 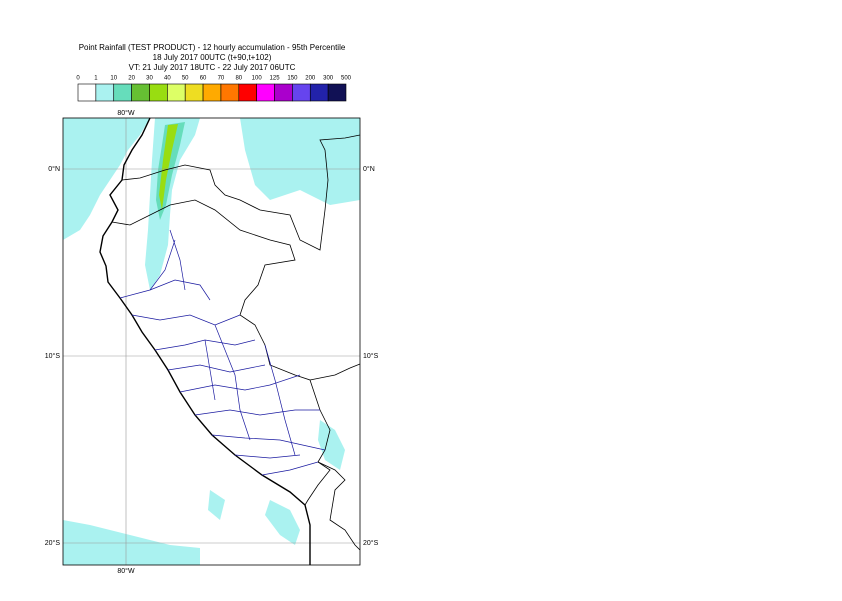 I want to click on title-line: 18 July 2017 00UTC (t+90,t+102), so click(x=212, y=57).